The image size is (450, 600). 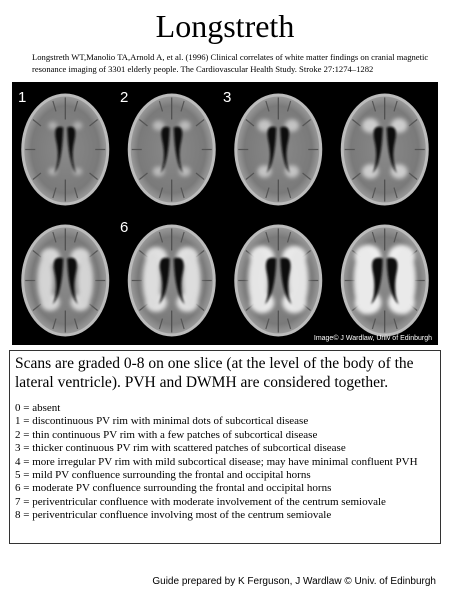 I want to click on scan-label: 2, so click(x=124, y=97).